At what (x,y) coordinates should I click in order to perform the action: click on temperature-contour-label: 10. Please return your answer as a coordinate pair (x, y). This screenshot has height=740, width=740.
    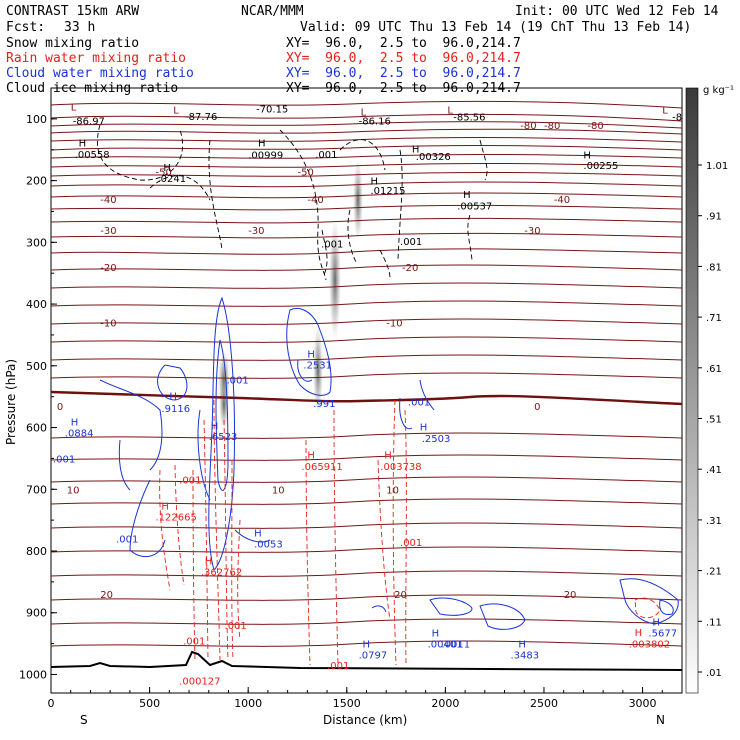
    Looking at the image, I should click on (392, 490).